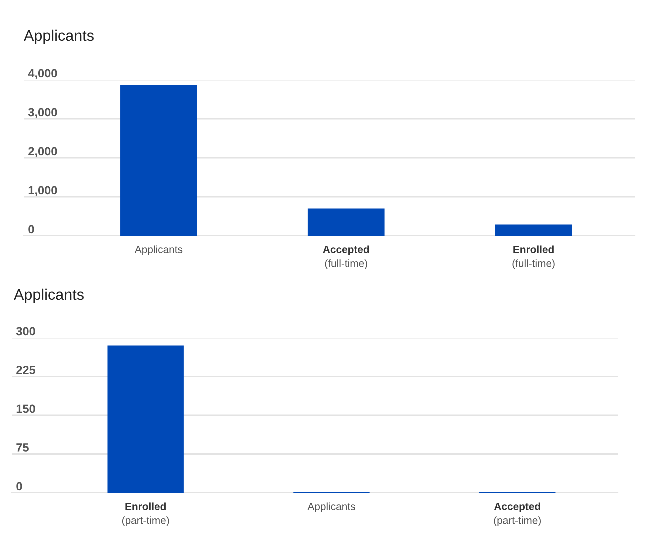  What do you see at coordinates (26, 370) in the screenshot?
I see `y-tick-label: 225` at bounding box center [26, 370].